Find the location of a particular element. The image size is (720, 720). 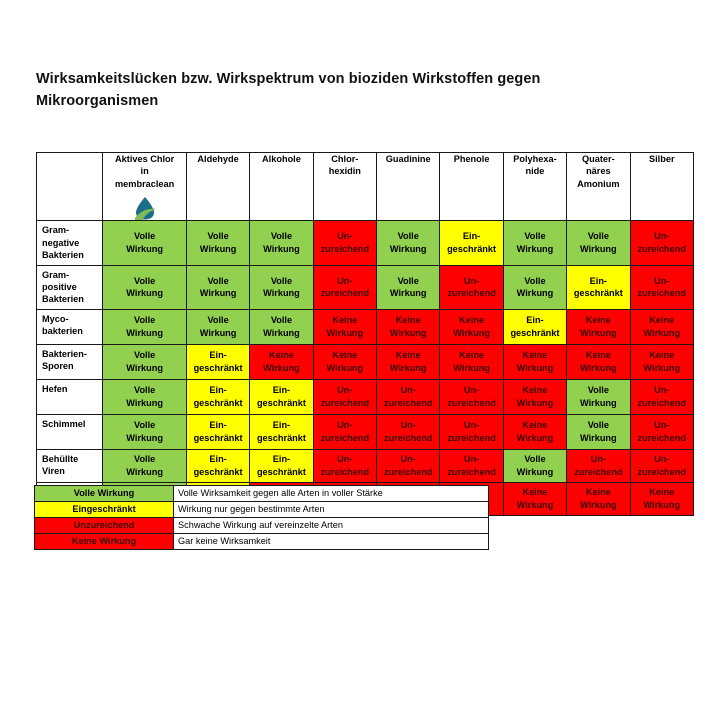

legend-description: Schwache Wirkung auf vereinzelte Arten is located at coordinates (331, 525).